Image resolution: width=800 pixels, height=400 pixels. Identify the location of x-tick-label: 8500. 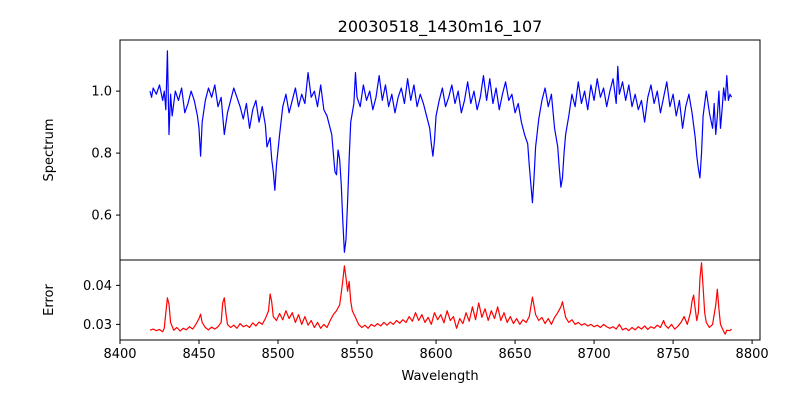
(277, 354).